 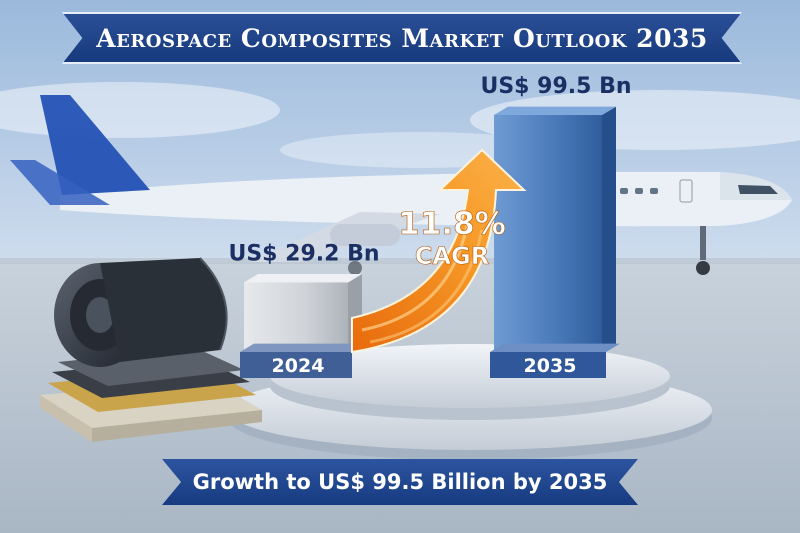 I want to click on bar-2035, so click(x=548, y=233).